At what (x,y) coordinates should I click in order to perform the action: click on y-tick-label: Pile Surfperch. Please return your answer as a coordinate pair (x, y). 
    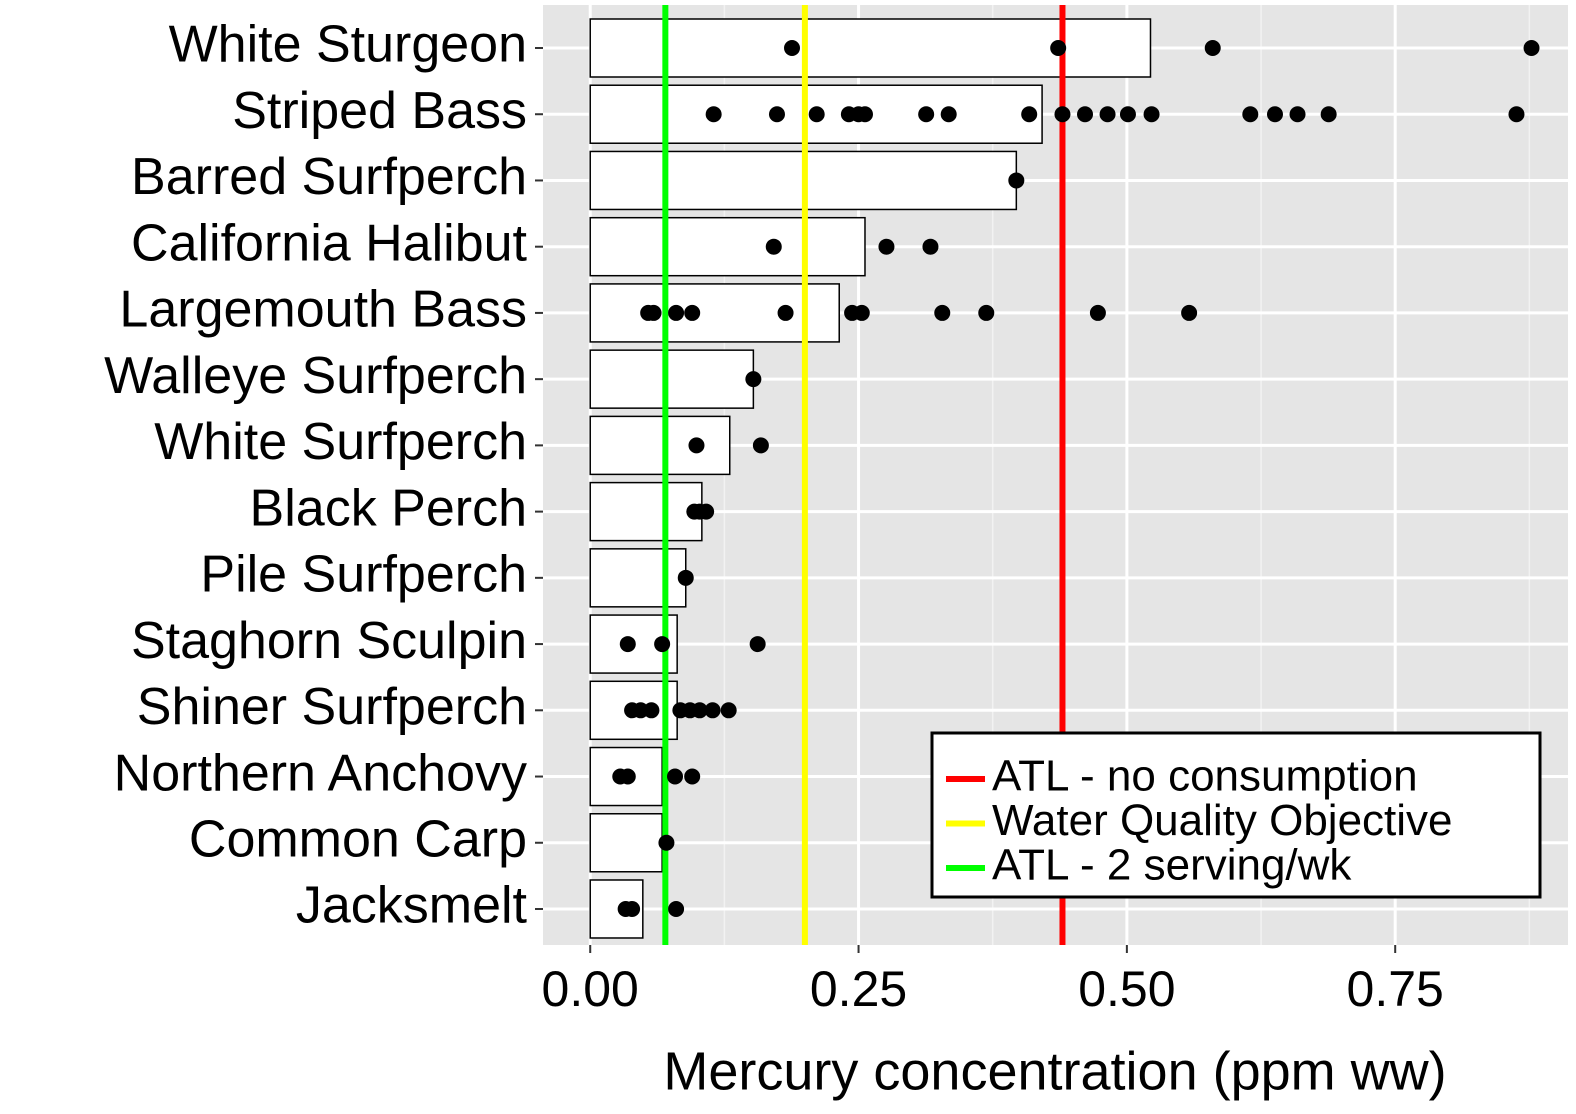
    Looking at the image, I should click on (363, 575).